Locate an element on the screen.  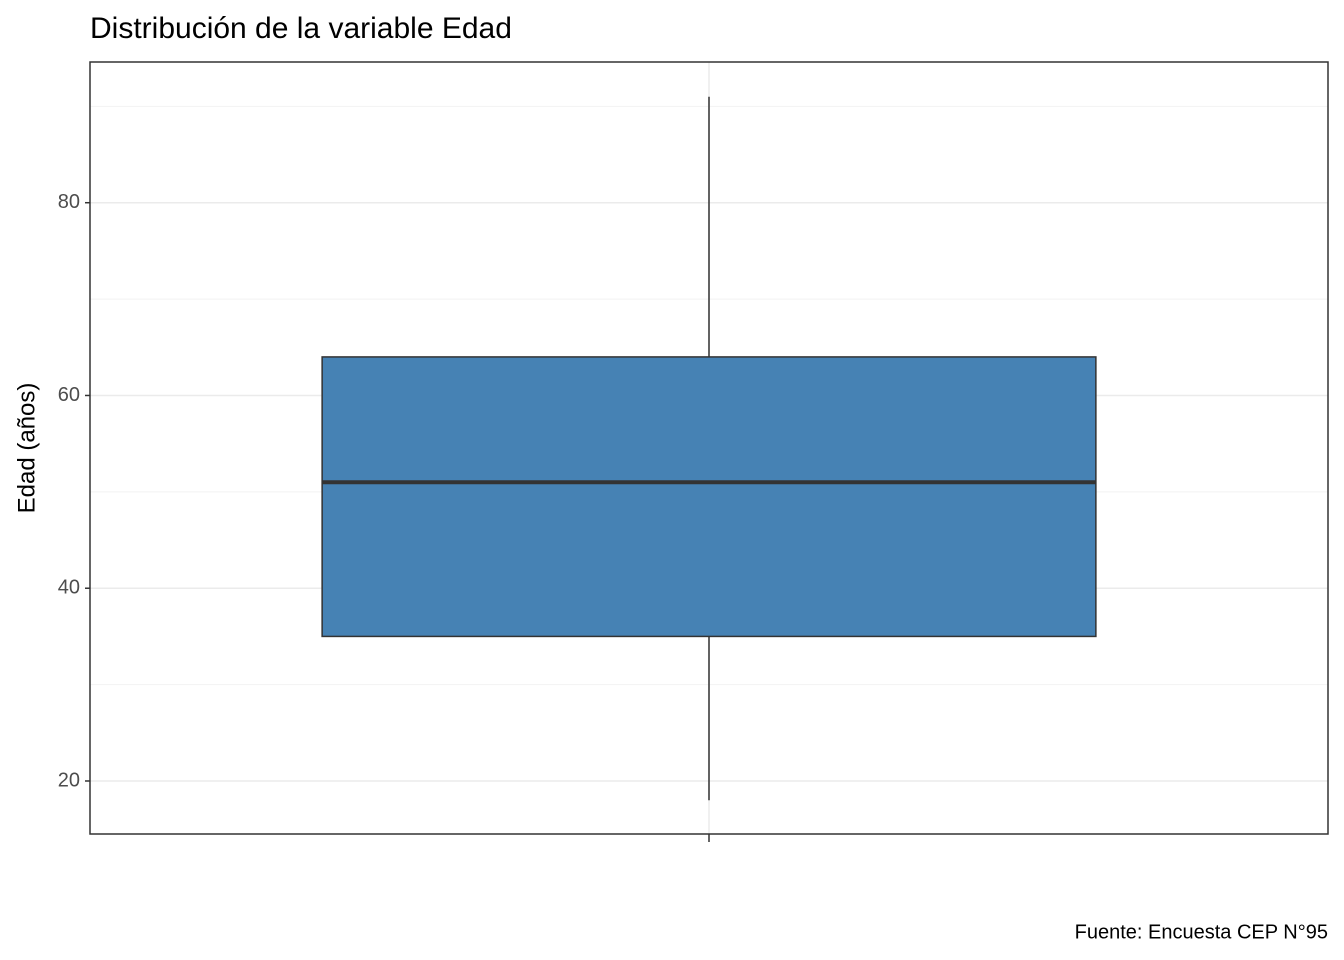
y-tick-label: 20 is located at coordinates (69, 780).